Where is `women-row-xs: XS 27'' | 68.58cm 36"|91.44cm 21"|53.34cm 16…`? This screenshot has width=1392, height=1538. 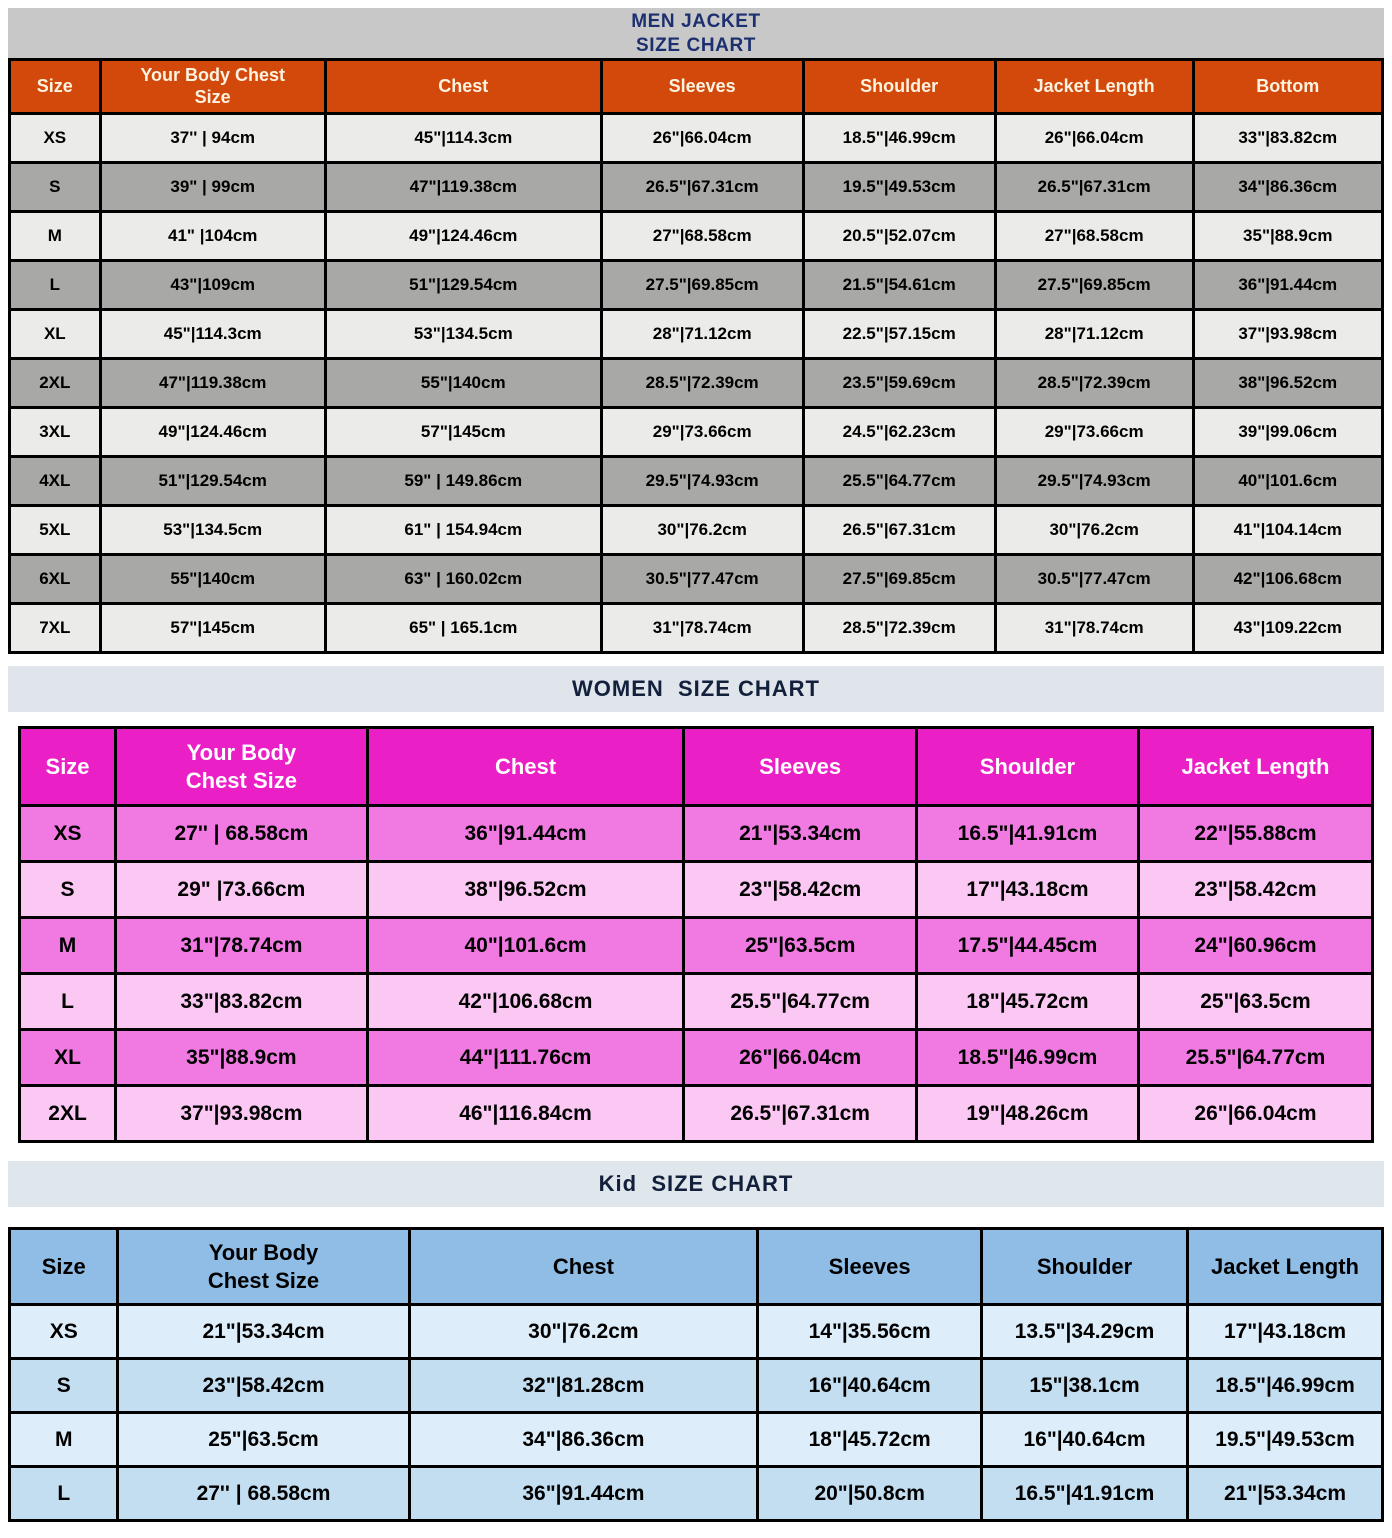 women-row-xs: XS 27'' | 68.58cm 36"|91.44cm 21"|53.34cm 16… is located at coordinates (696, 833).